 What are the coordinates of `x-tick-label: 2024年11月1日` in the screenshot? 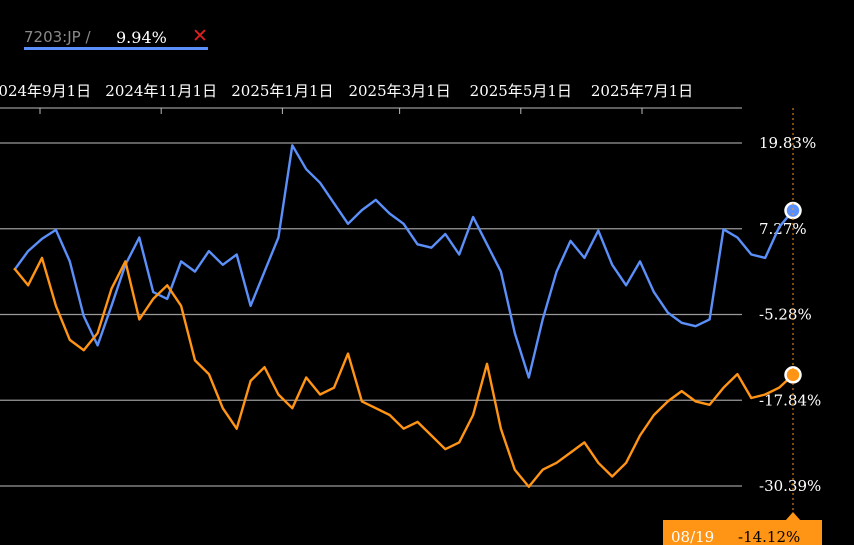 It's located at (161, 91).